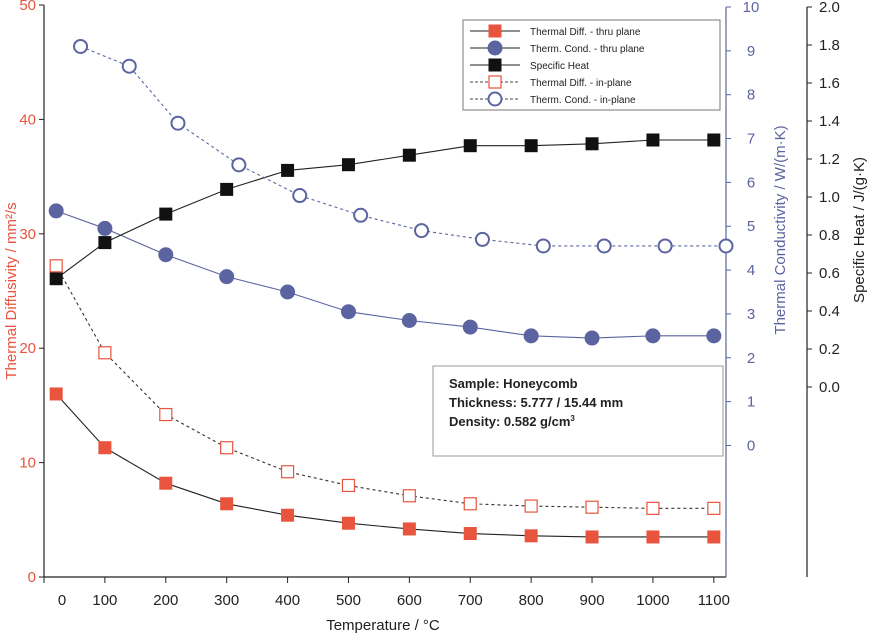  I want to click on y-mid-tick-label: 2, so click(751, 358).